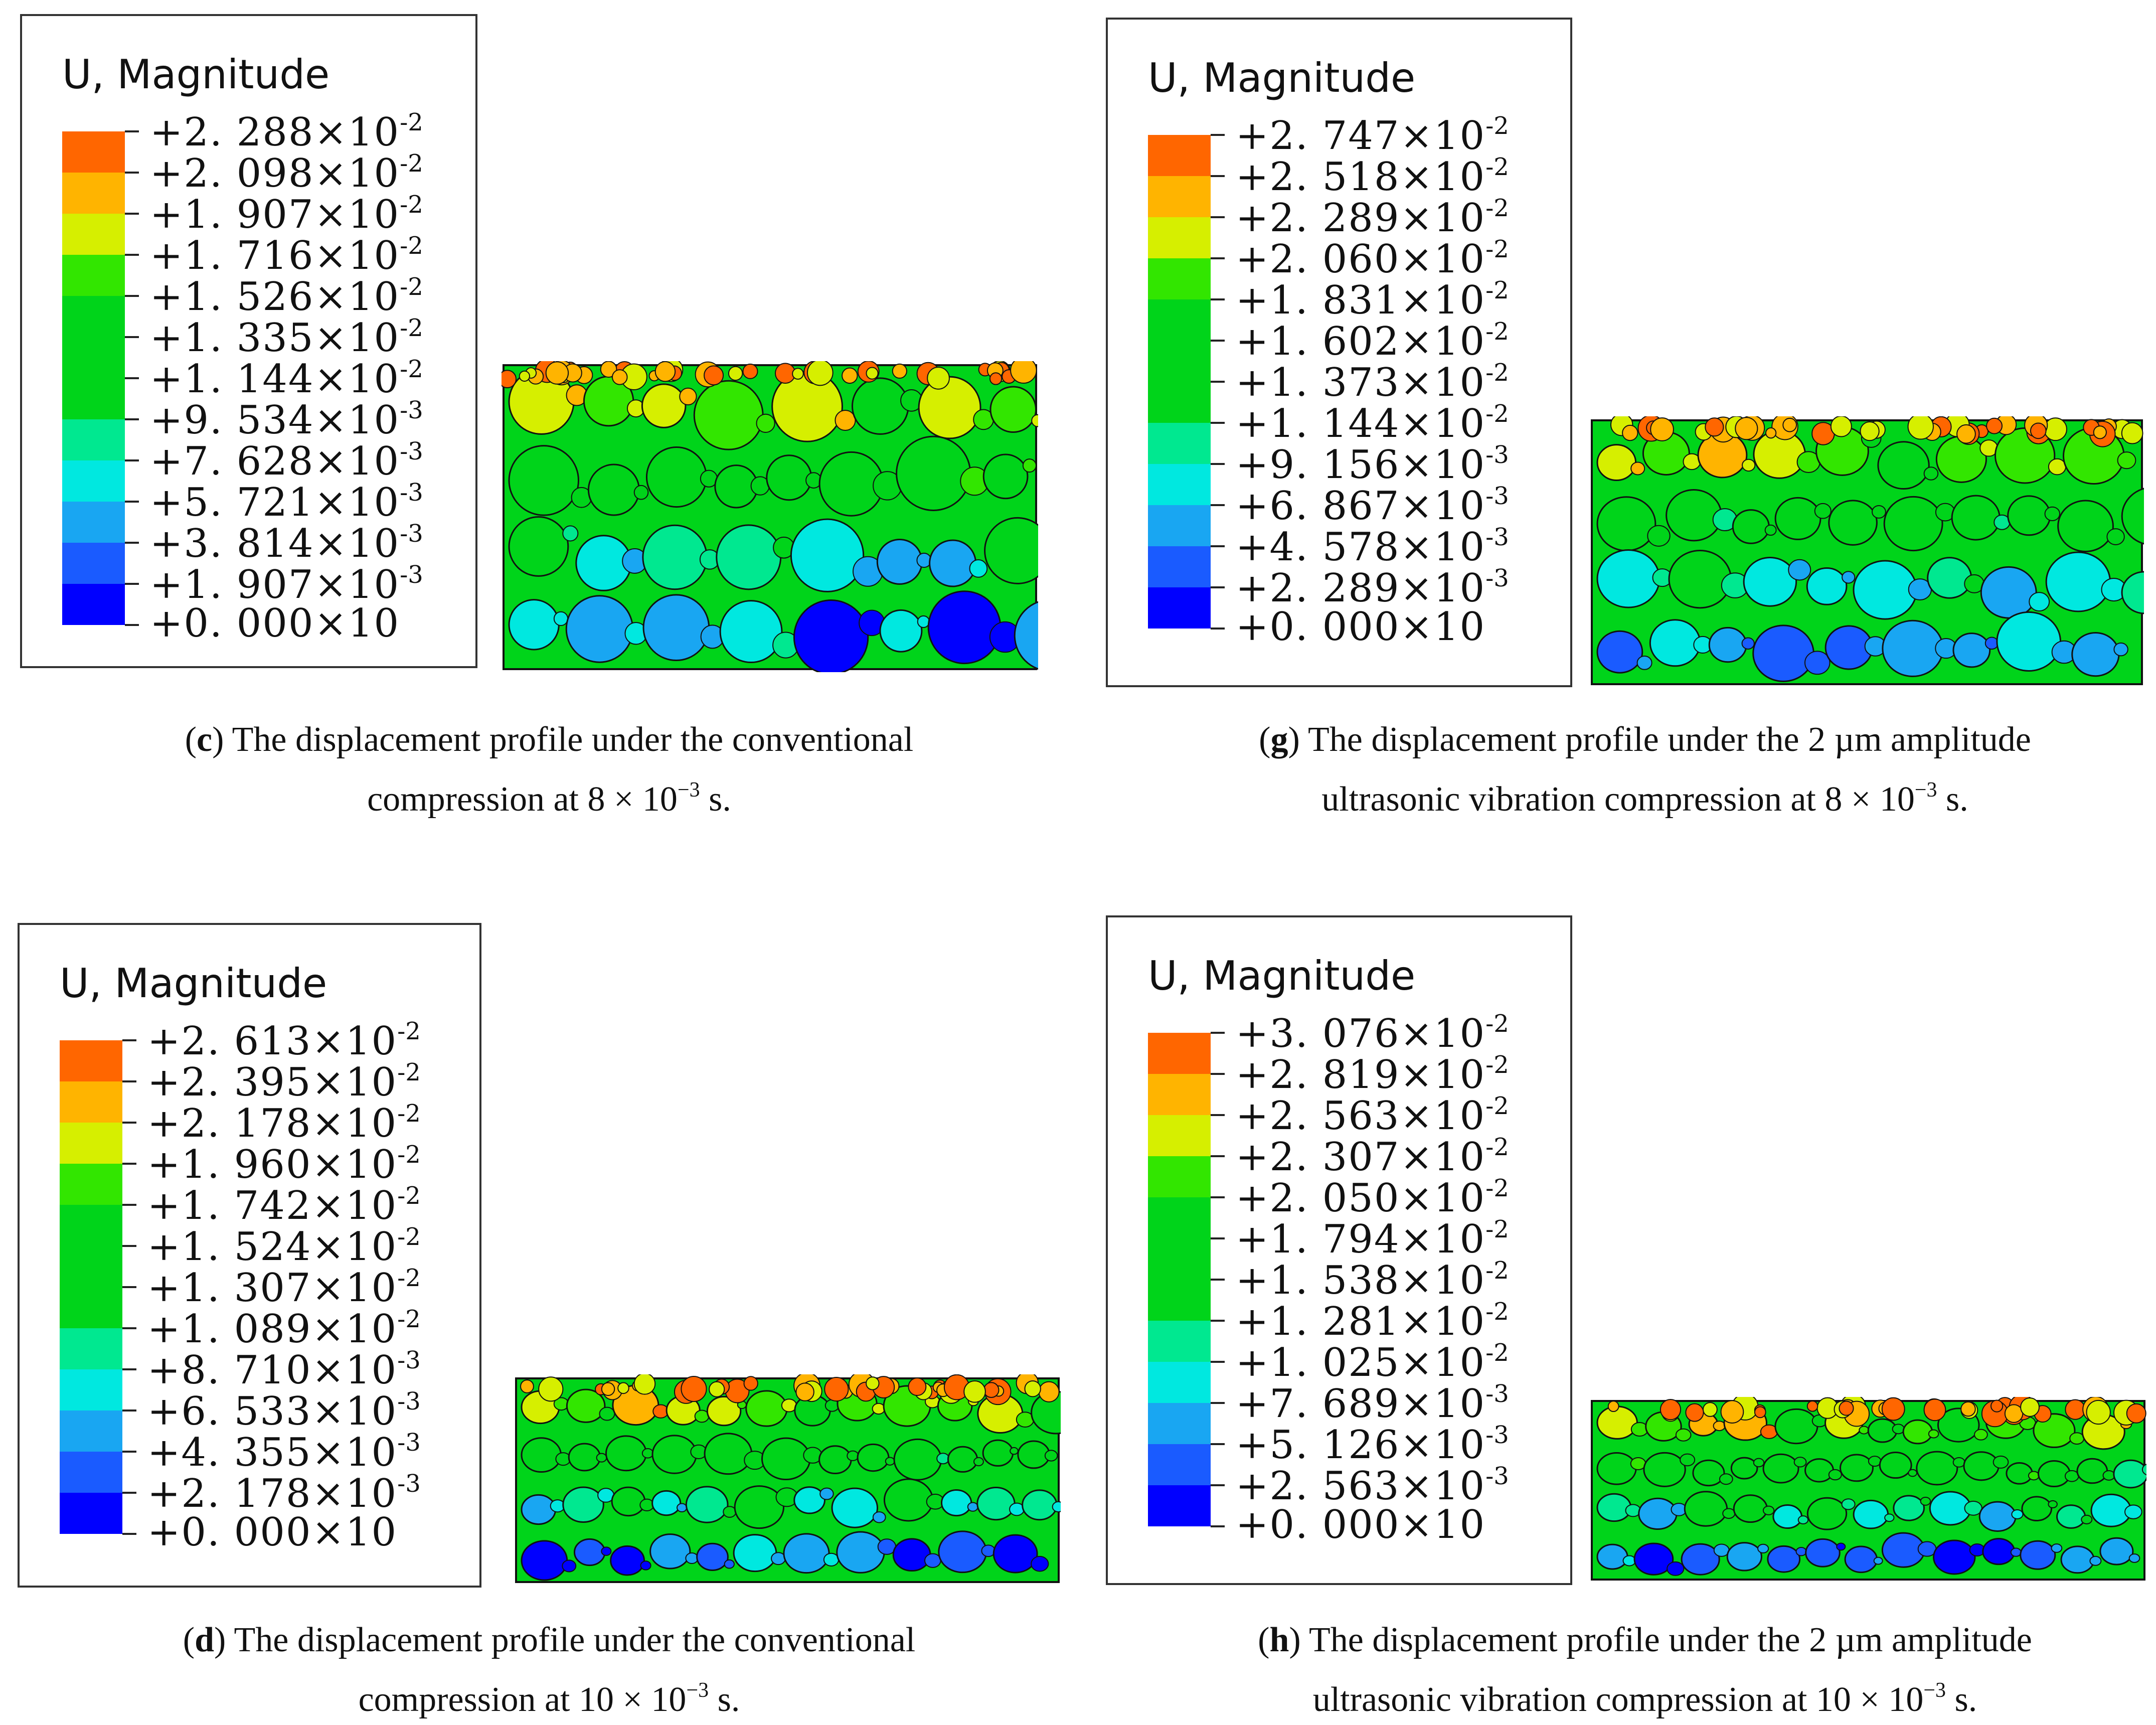 Image resolution: width=2156 pixels, height=1725 pixels. I want to click on legend-level-label: +2. 178×10-2, so click(284, 1122).